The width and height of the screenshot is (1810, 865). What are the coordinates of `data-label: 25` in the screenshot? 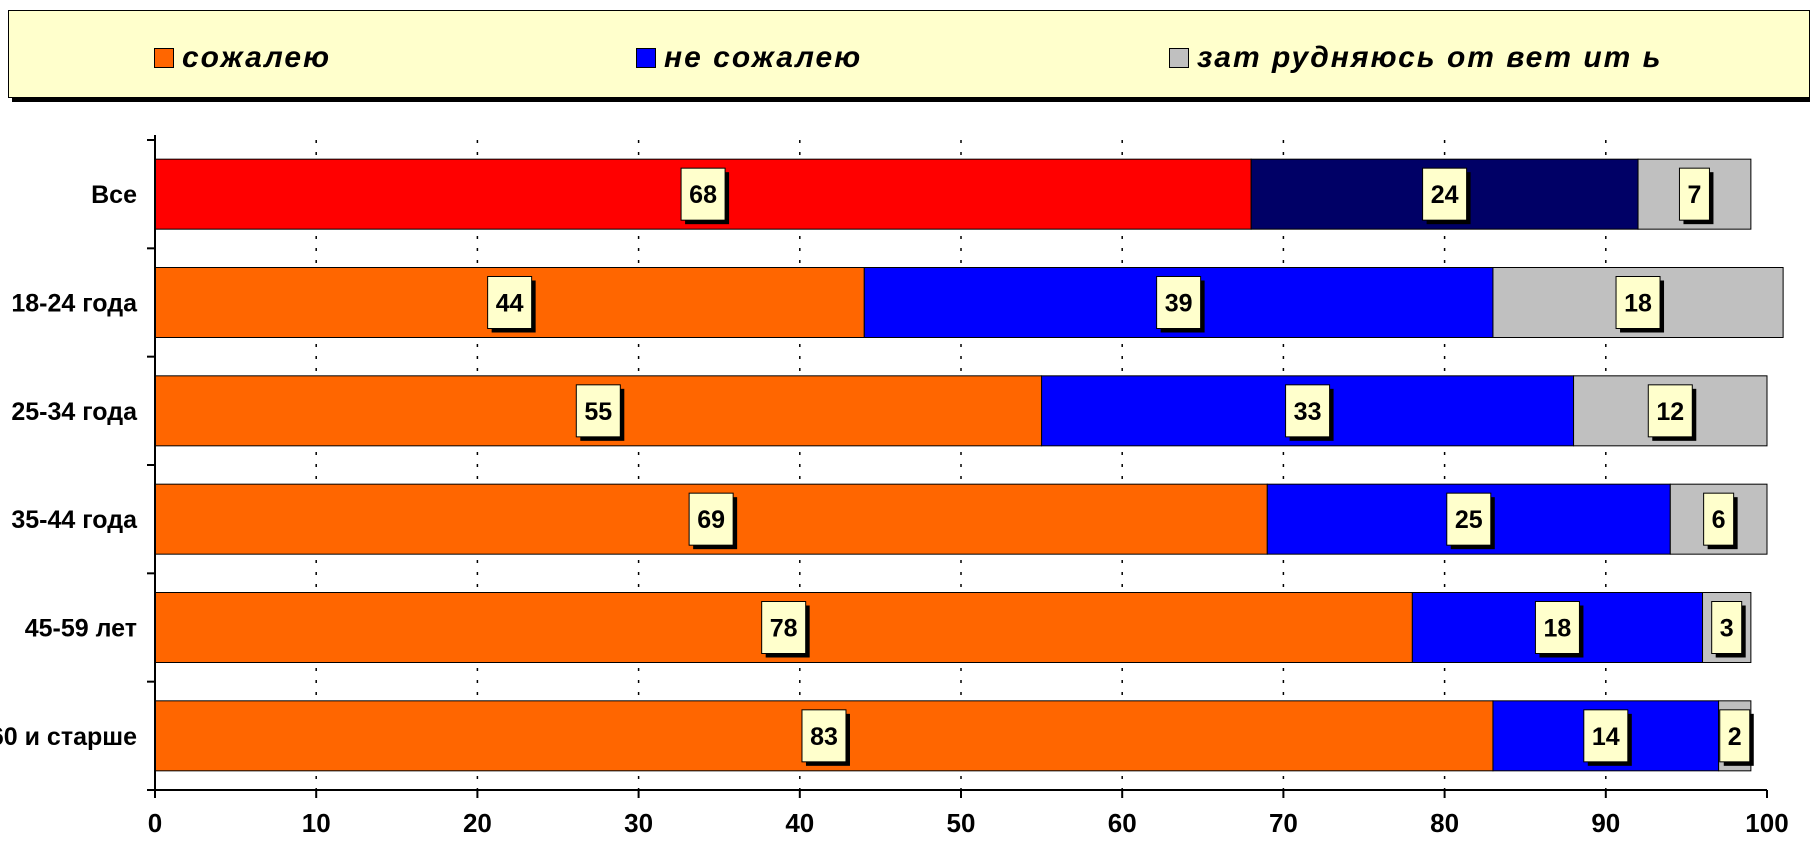 It's located at (1469, 520).